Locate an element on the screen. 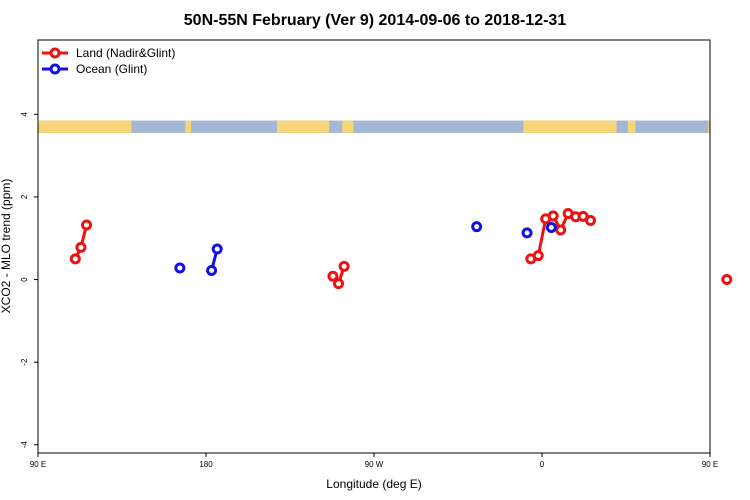 This screenshot has height=500, width=750. land-ocean-band is located at coordinates (374, 126).